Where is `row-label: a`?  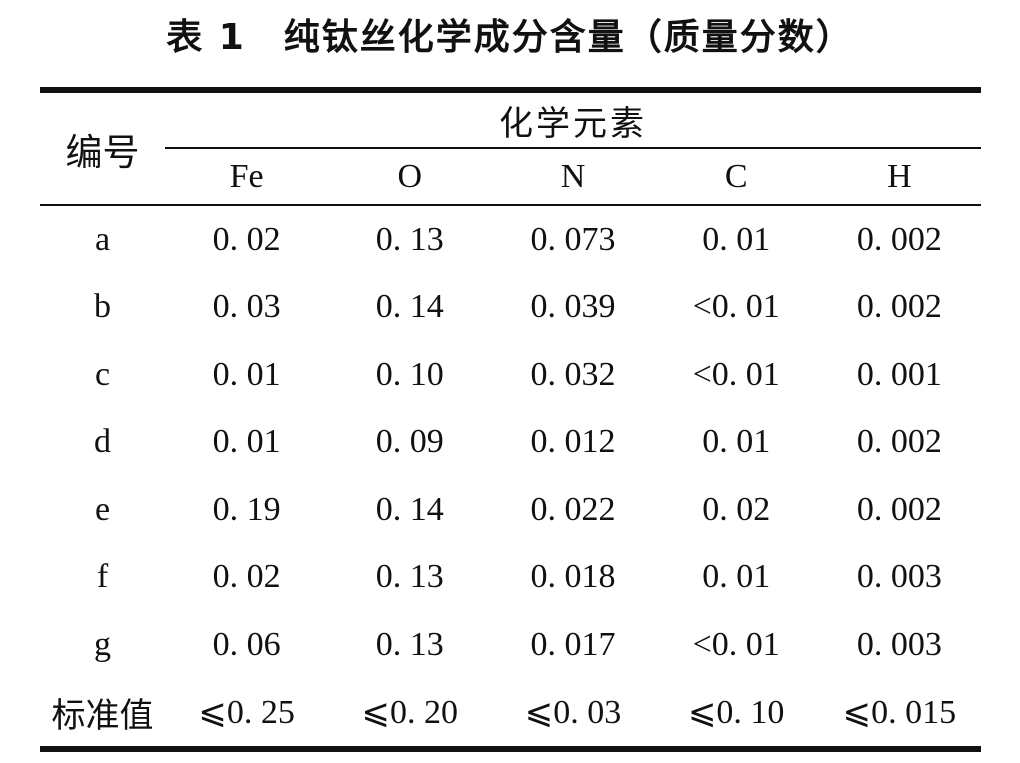 row-label: a is located at coordinates (102, 239).